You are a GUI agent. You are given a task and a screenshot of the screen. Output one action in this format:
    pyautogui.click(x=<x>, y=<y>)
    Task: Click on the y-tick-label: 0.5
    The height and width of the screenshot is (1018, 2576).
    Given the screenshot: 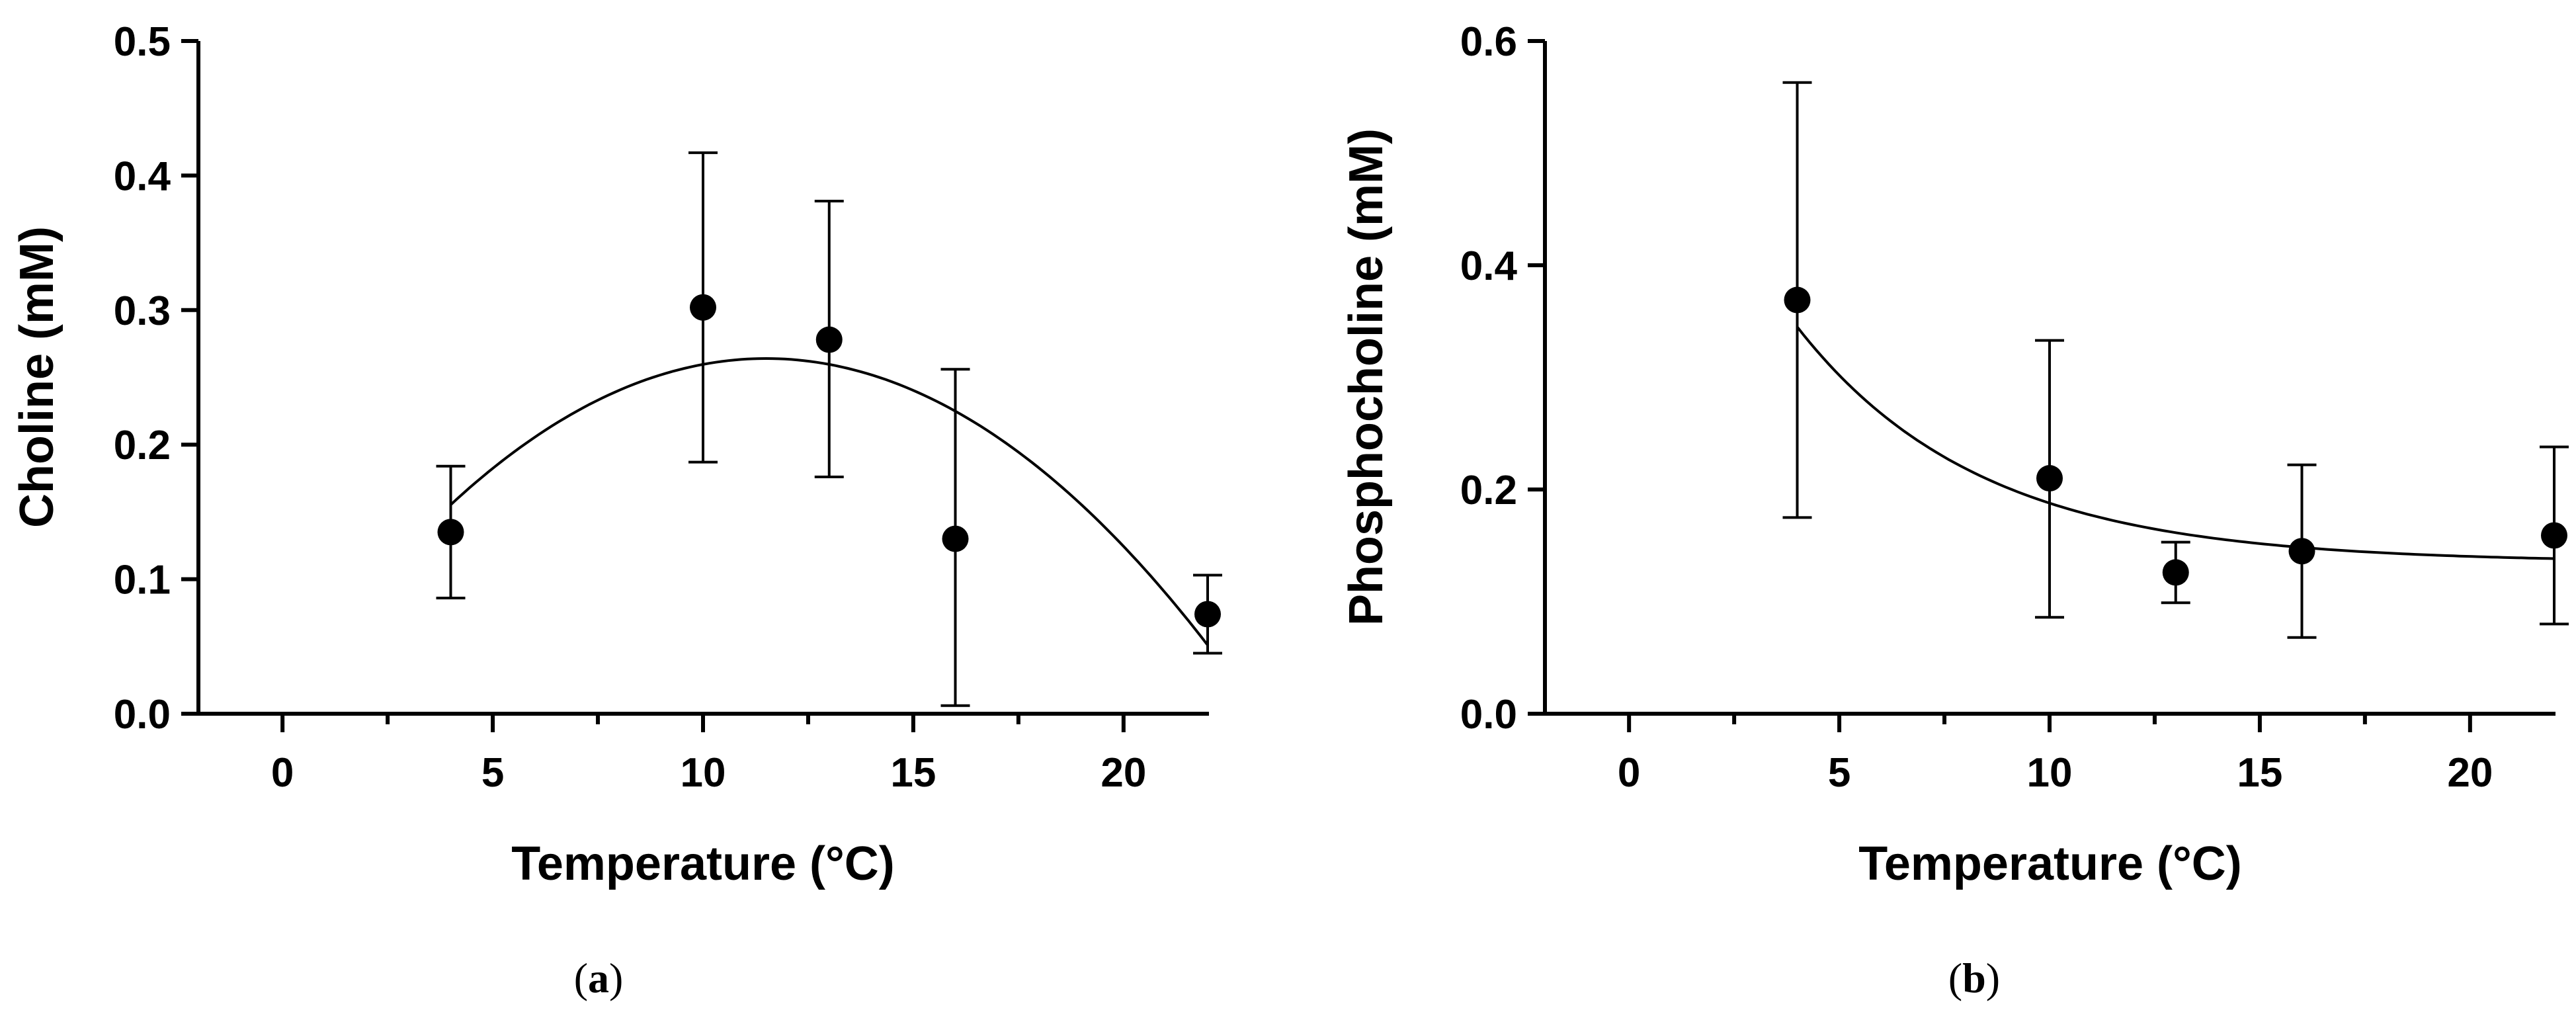 What is the action you would take?
    pyautogui.click(x=142, y=42)
    